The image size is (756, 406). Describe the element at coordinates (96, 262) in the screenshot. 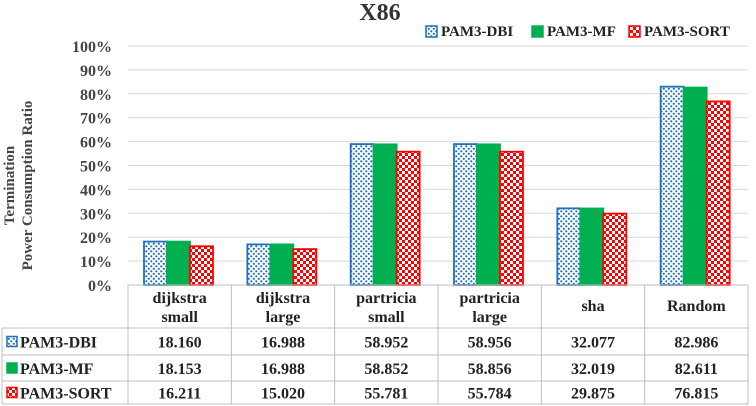

I see `y-tick-label: 10%` at that location.